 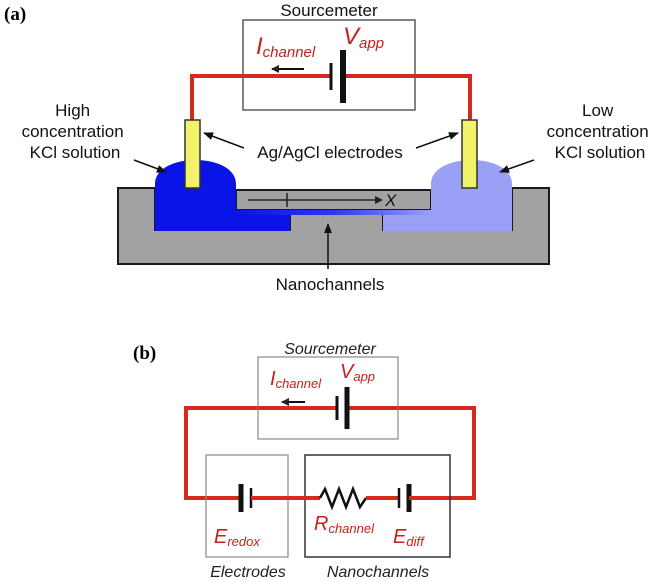 What do you see at coordinates (75, 131) in the screenshot?
I see `high-concentration-label: High concentration KCl solution` at bounding box center [75, 131].